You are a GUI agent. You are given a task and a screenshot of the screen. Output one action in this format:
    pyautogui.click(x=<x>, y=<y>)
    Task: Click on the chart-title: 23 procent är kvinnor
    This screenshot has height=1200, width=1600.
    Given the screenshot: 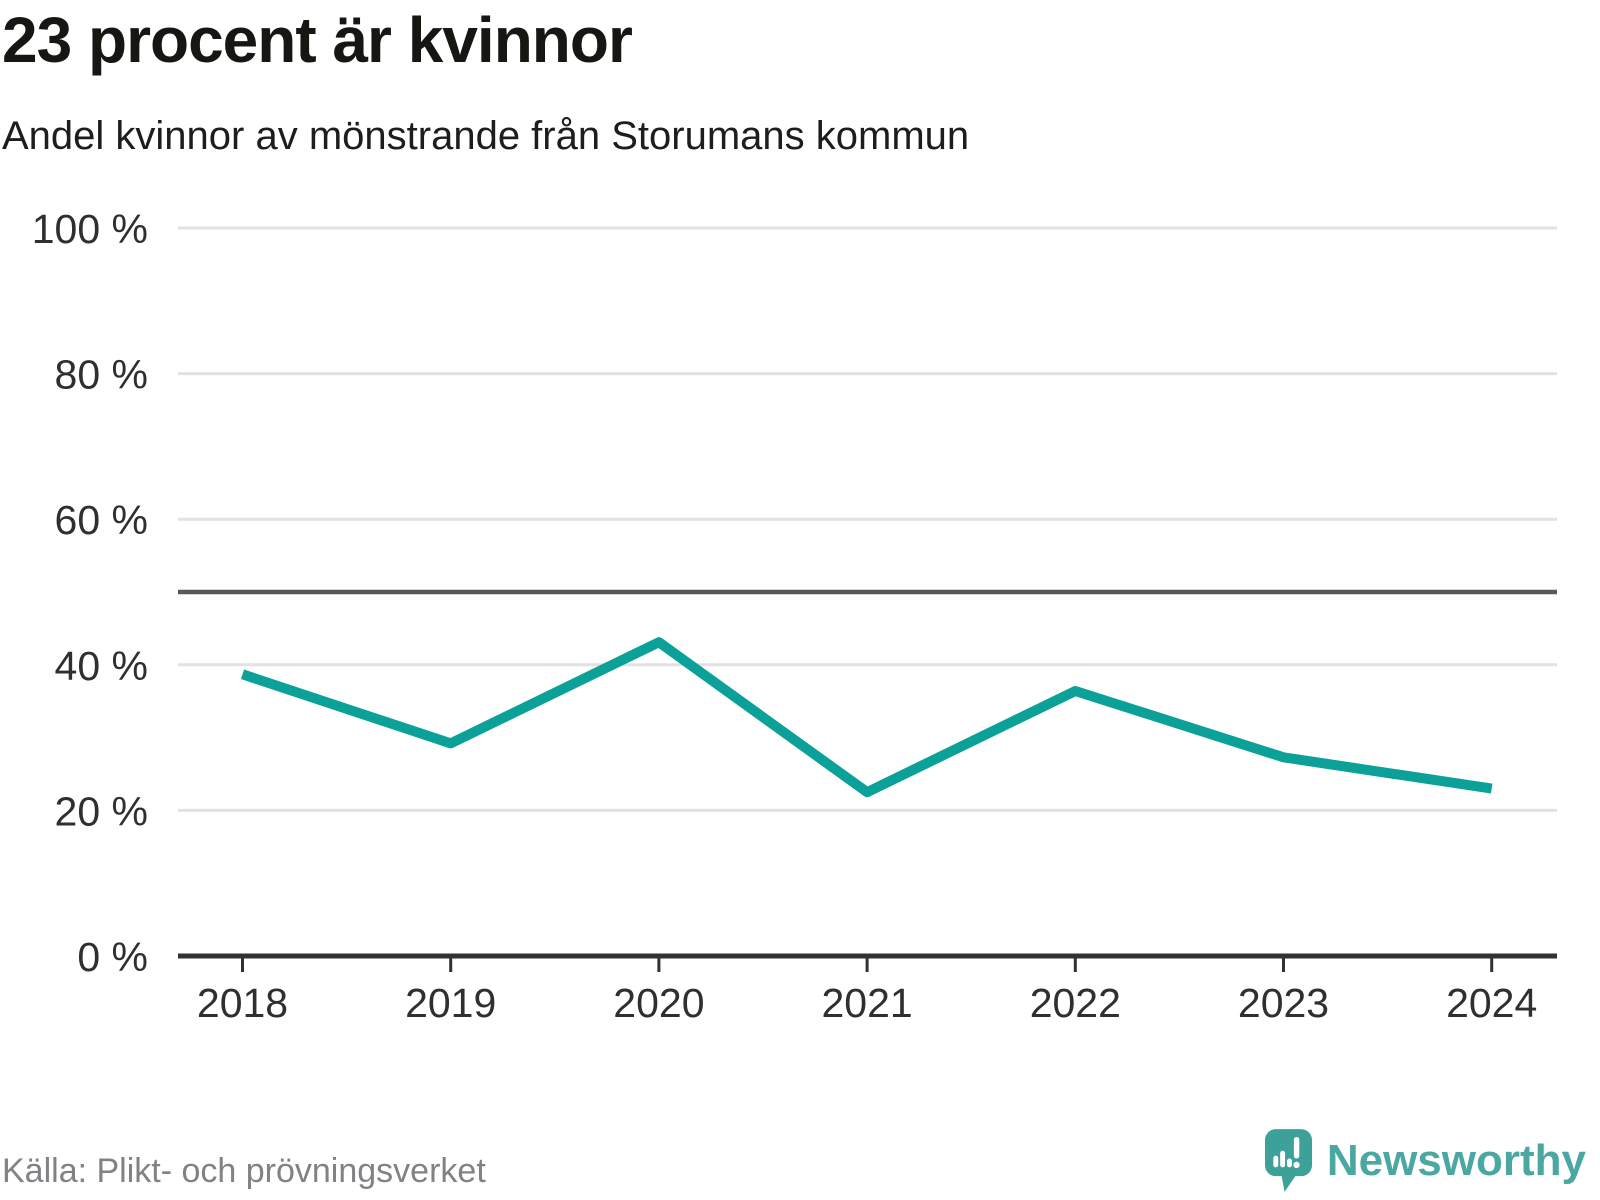 What is the action you would take?
    pyautogui.click(x=317, y=40)
    